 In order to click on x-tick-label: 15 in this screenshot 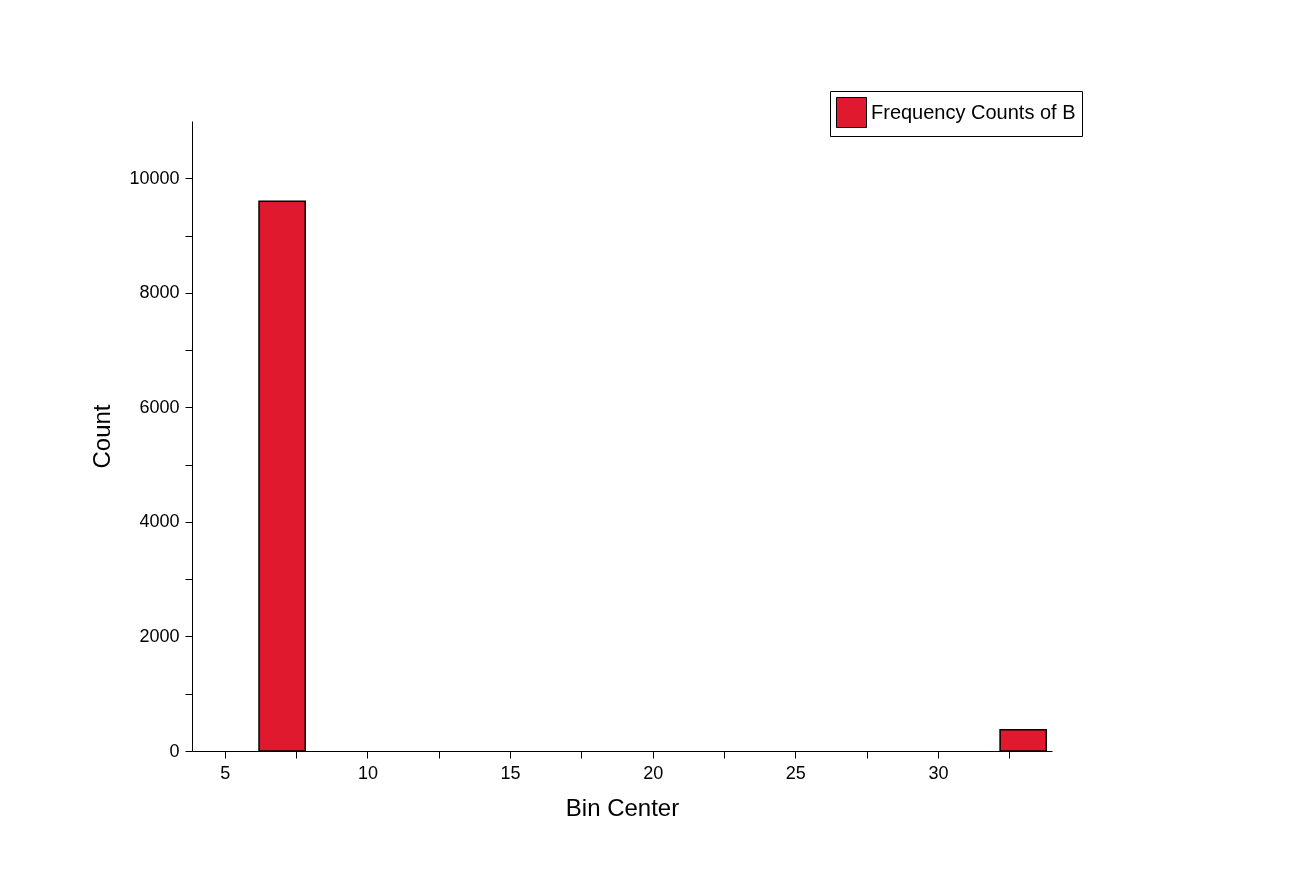, I will do `click(510, 772)`.